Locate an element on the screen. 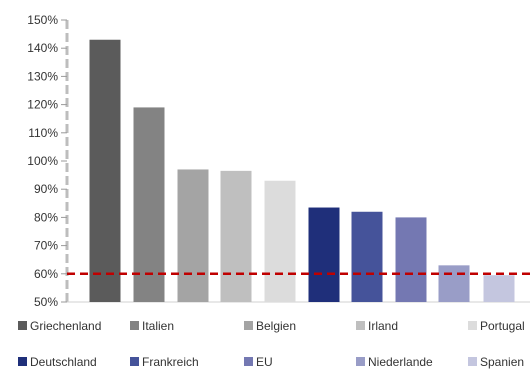 The width and height of the screenshot is (532, 374). y-tick-label: 70% is located at coordinates (46, 246).